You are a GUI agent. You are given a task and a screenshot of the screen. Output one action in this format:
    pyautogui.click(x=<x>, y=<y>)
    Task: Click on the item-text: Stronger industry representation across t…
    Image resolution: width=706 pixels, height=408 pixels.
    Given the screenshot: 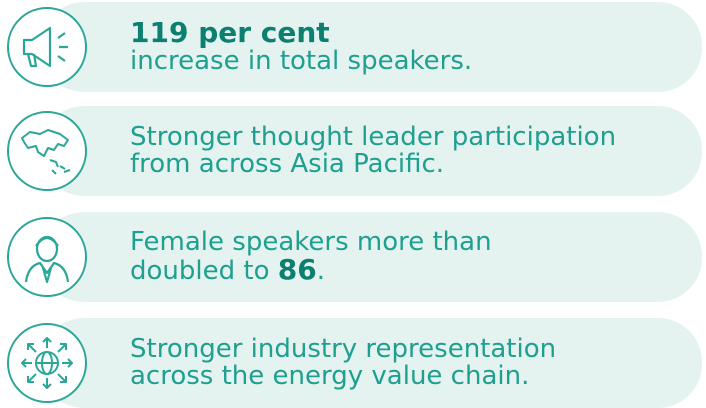 What is the action you would take?
    pyautogui.click(x=343, y=363)
    